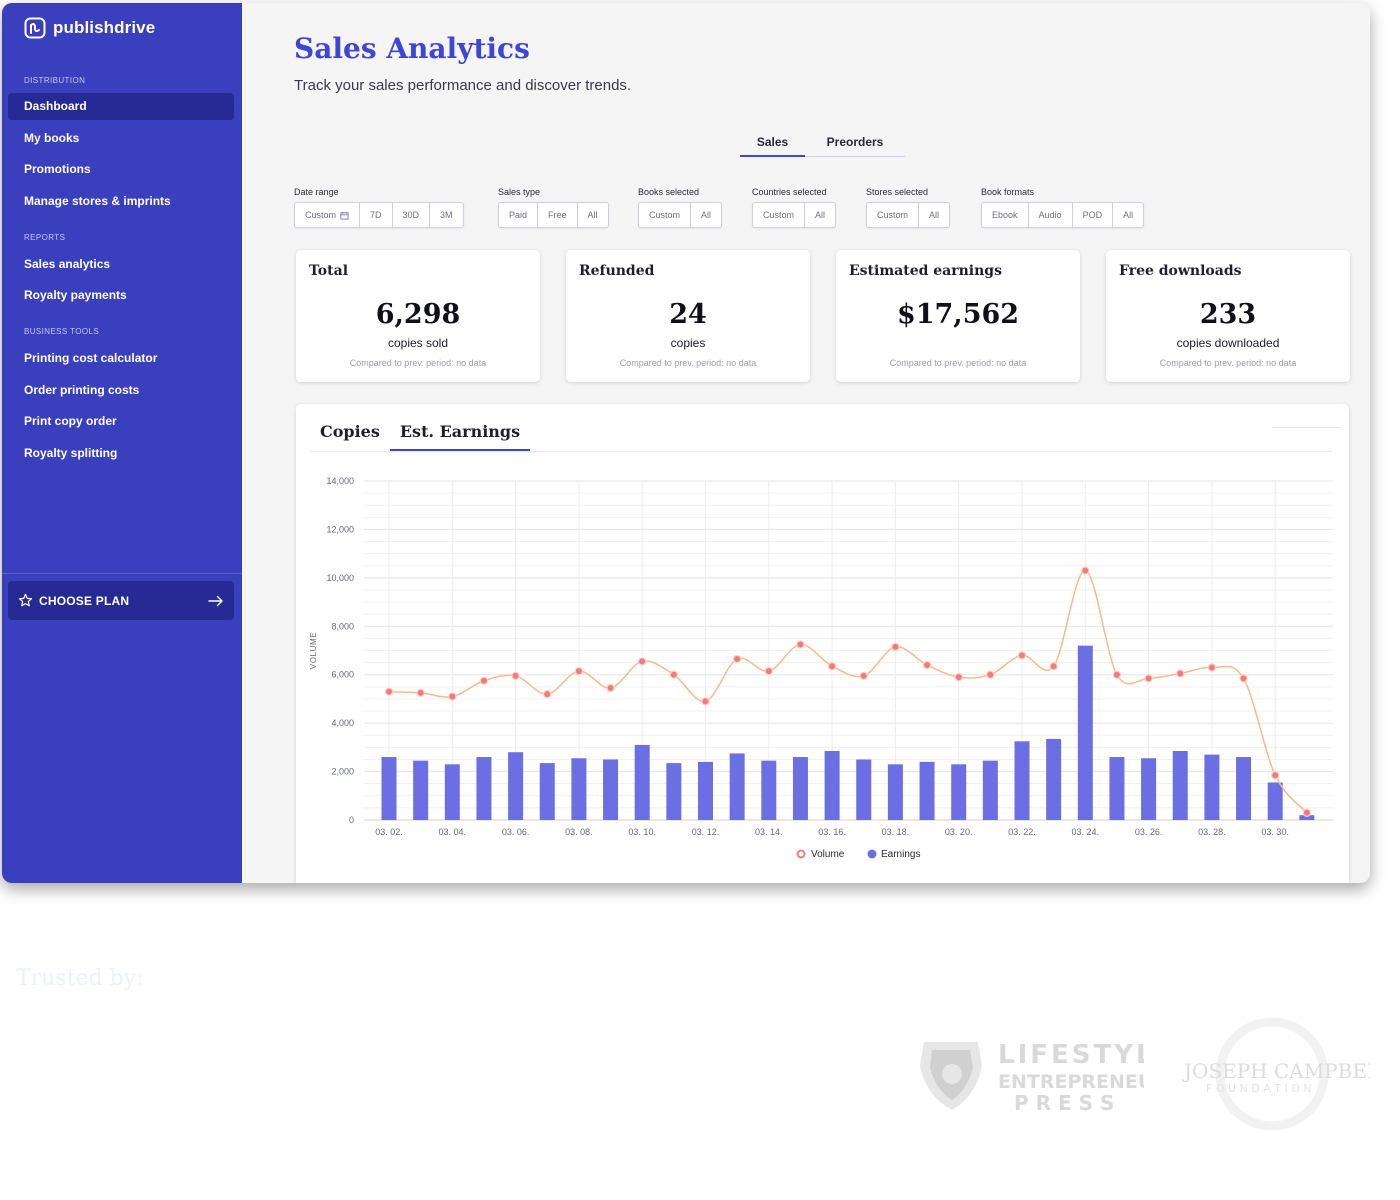 The image size is (1400, 1200). What do you see at coordinates (328, 215) in the screenshot?
I see `date-custom-button: Custom` at bounding box center [328, 215].